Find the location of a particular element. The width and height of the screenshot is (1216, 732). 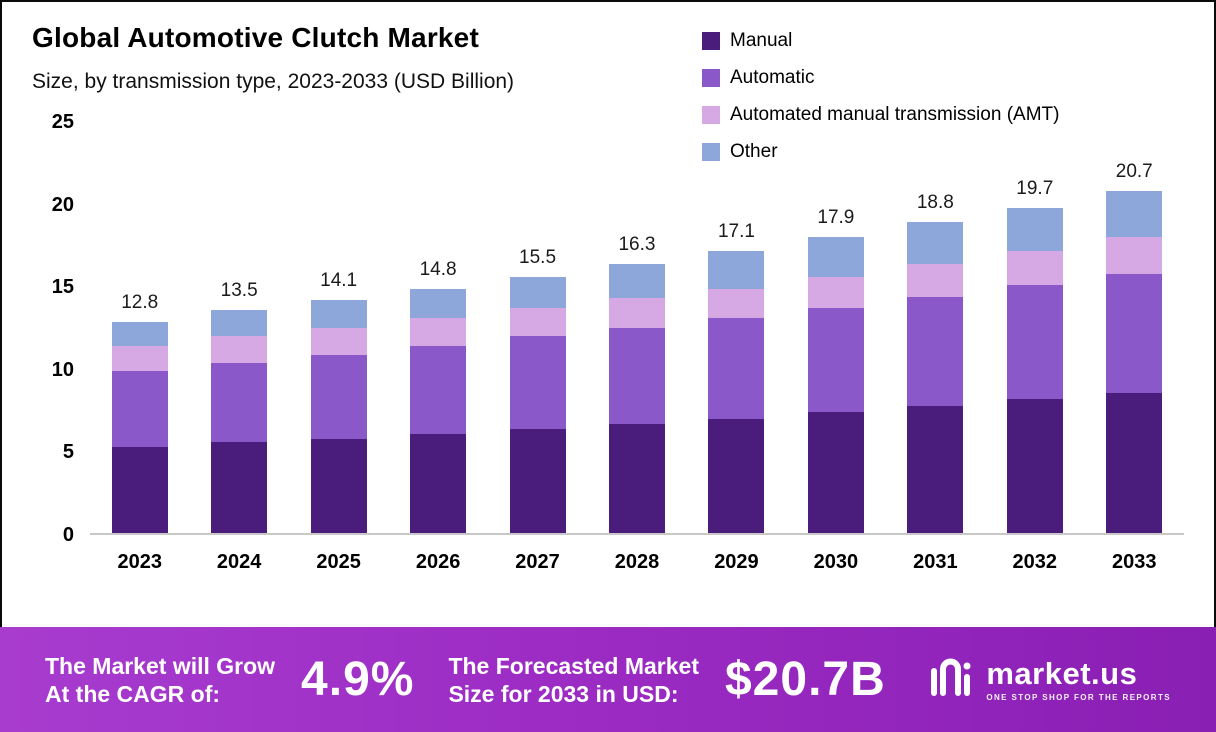

cagr-label: The Market will Grow At the CAGR of: is located at coordinates (160, 680).